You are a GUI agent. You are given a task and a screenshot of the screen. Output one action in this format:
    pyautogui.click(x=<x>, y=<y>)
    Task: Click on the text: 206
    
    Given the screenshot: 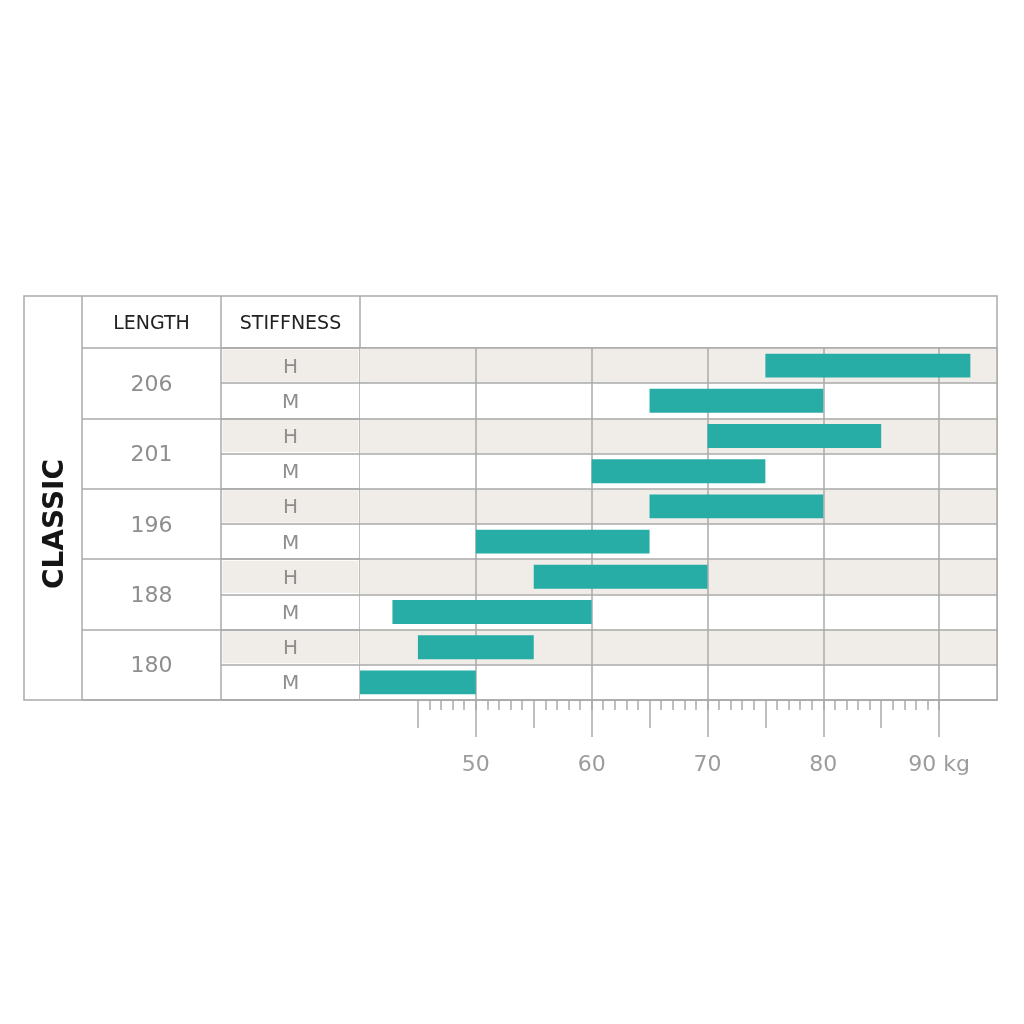 What is the action you would take?
    pyautogui.click(x=151, y=383)
    